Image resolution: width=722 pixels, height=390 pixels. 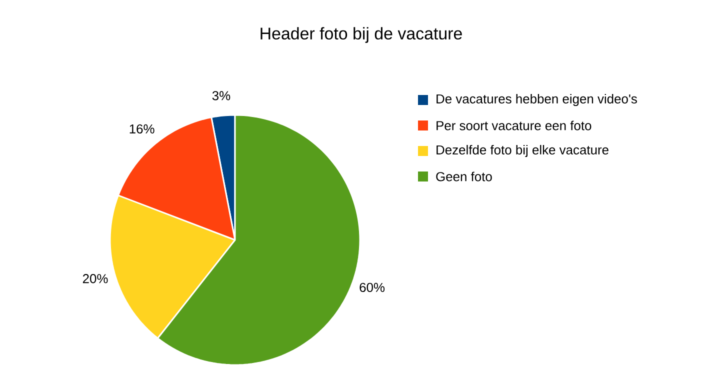 I want to click on data-label: 60%, so click(x=372, y=287).